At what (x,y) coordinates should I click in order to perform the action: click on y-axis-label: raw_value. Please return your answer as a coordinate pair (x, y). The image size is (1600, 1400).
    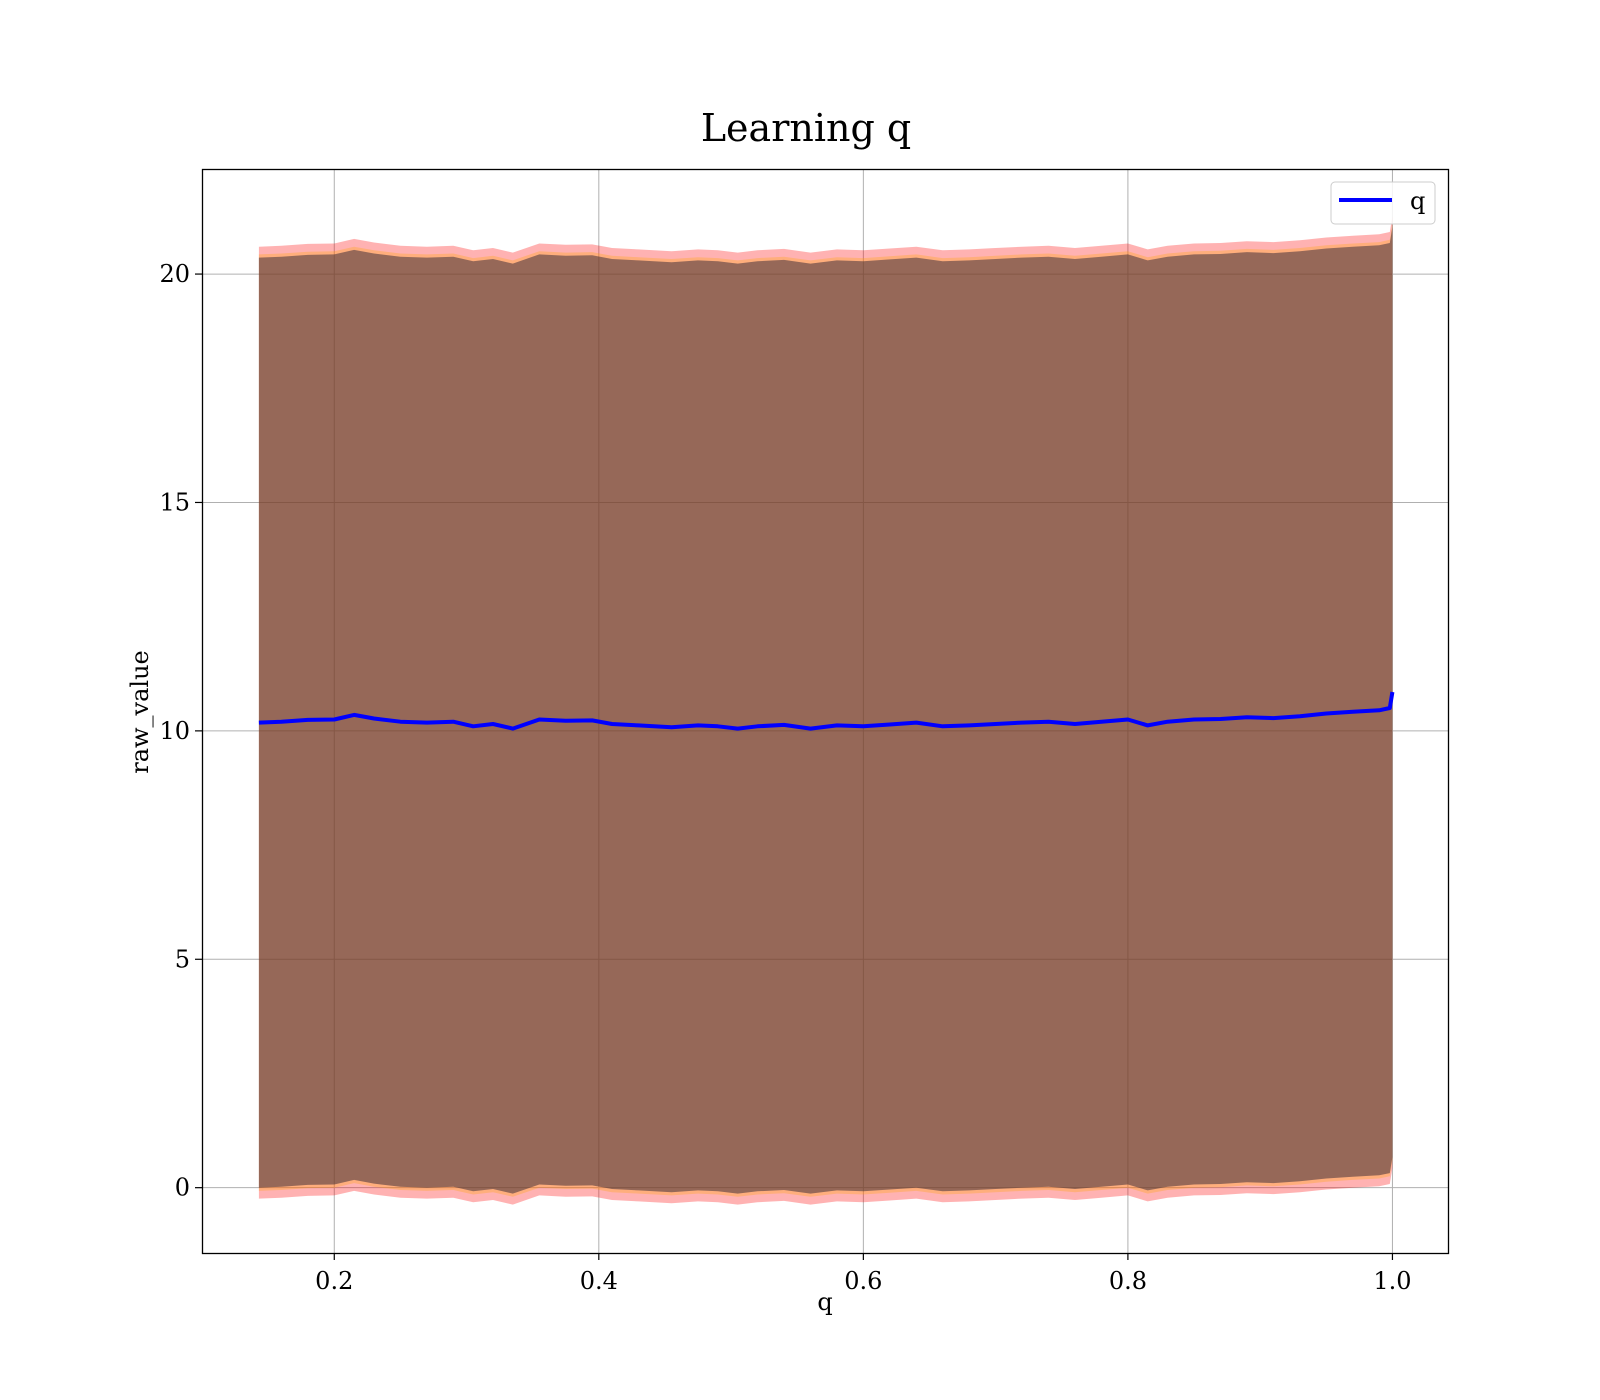
    Looking at the image, I should click on (140, 712).